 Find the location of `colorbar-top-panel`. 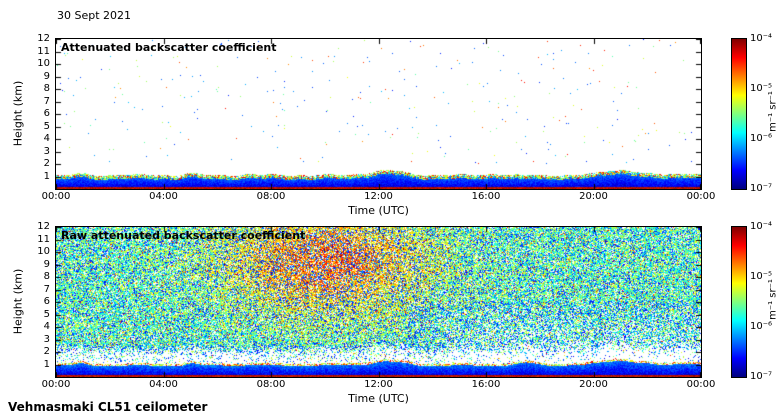

colorbar-top-panel is located at coordinates (739, 114).